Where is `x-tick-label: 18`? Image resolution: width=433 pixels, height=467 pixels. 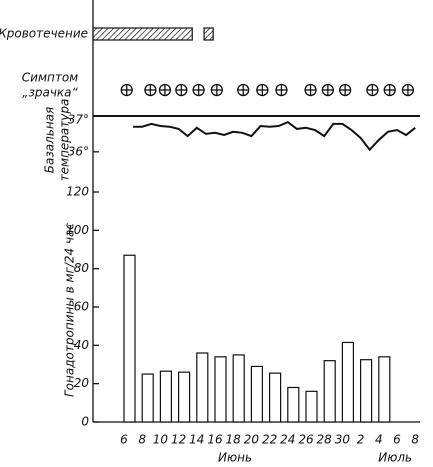 x-tick-label: 18 is located at coordinates (234, 440).